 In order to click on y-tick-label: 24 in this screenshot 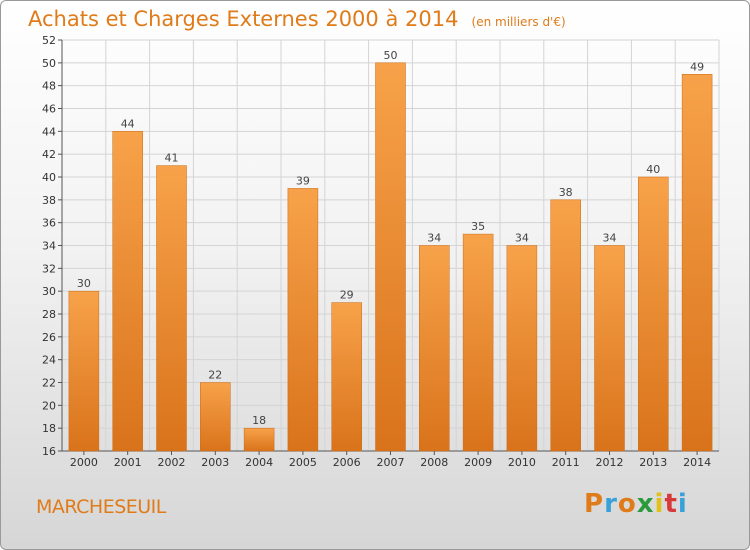, I will do `click(49, 360)`.